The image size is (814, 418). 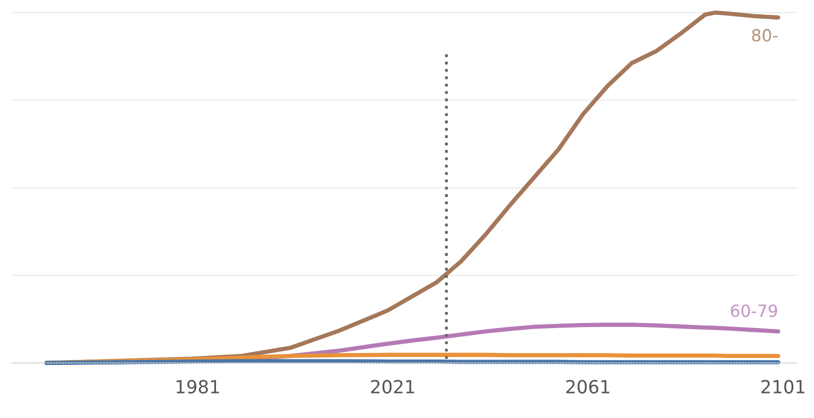 What do you see at coordinates (588, 387) in the screenshot?
I see `x-tick-label: 2061` at bounding box center [588, 387].